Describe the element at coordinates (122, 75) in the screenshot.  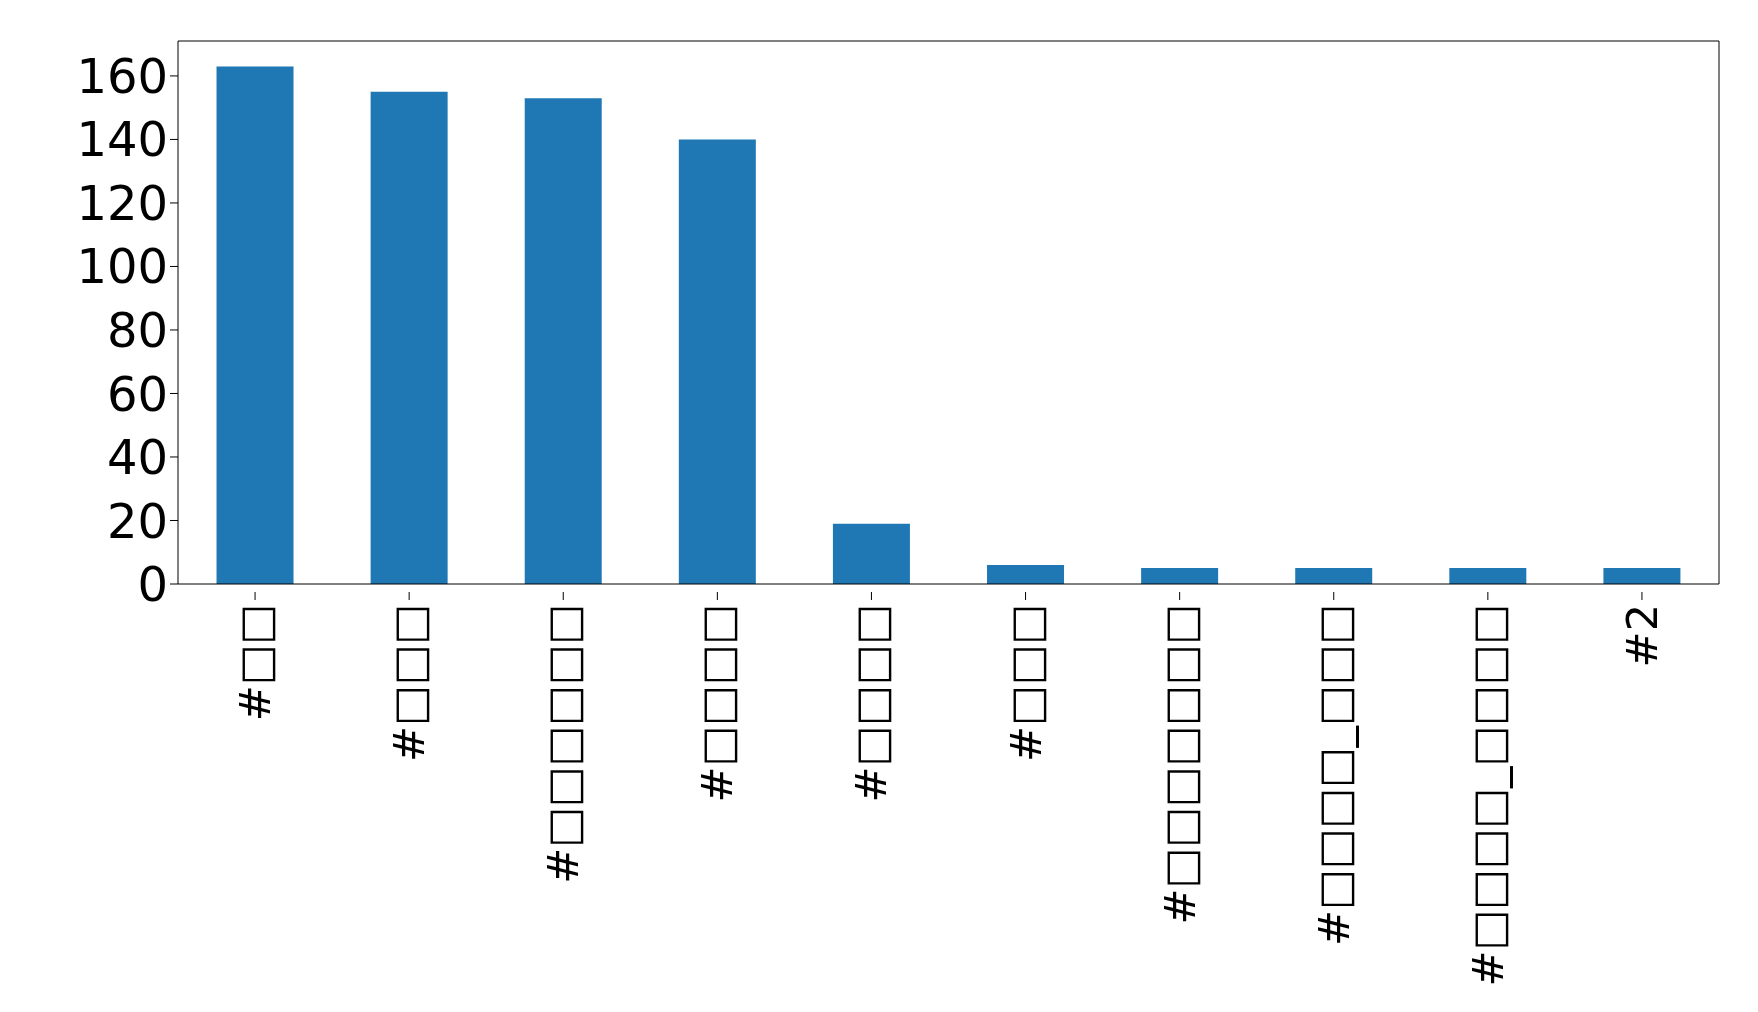
I see `y-tick-label: 160` at that location.